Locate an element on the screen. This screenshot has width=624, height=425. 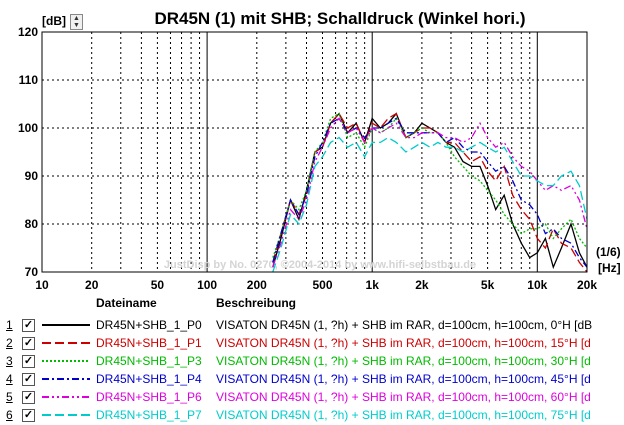
legend-file-name: DR45N+SHB_1_P4 is located at coordinates (149, 379).